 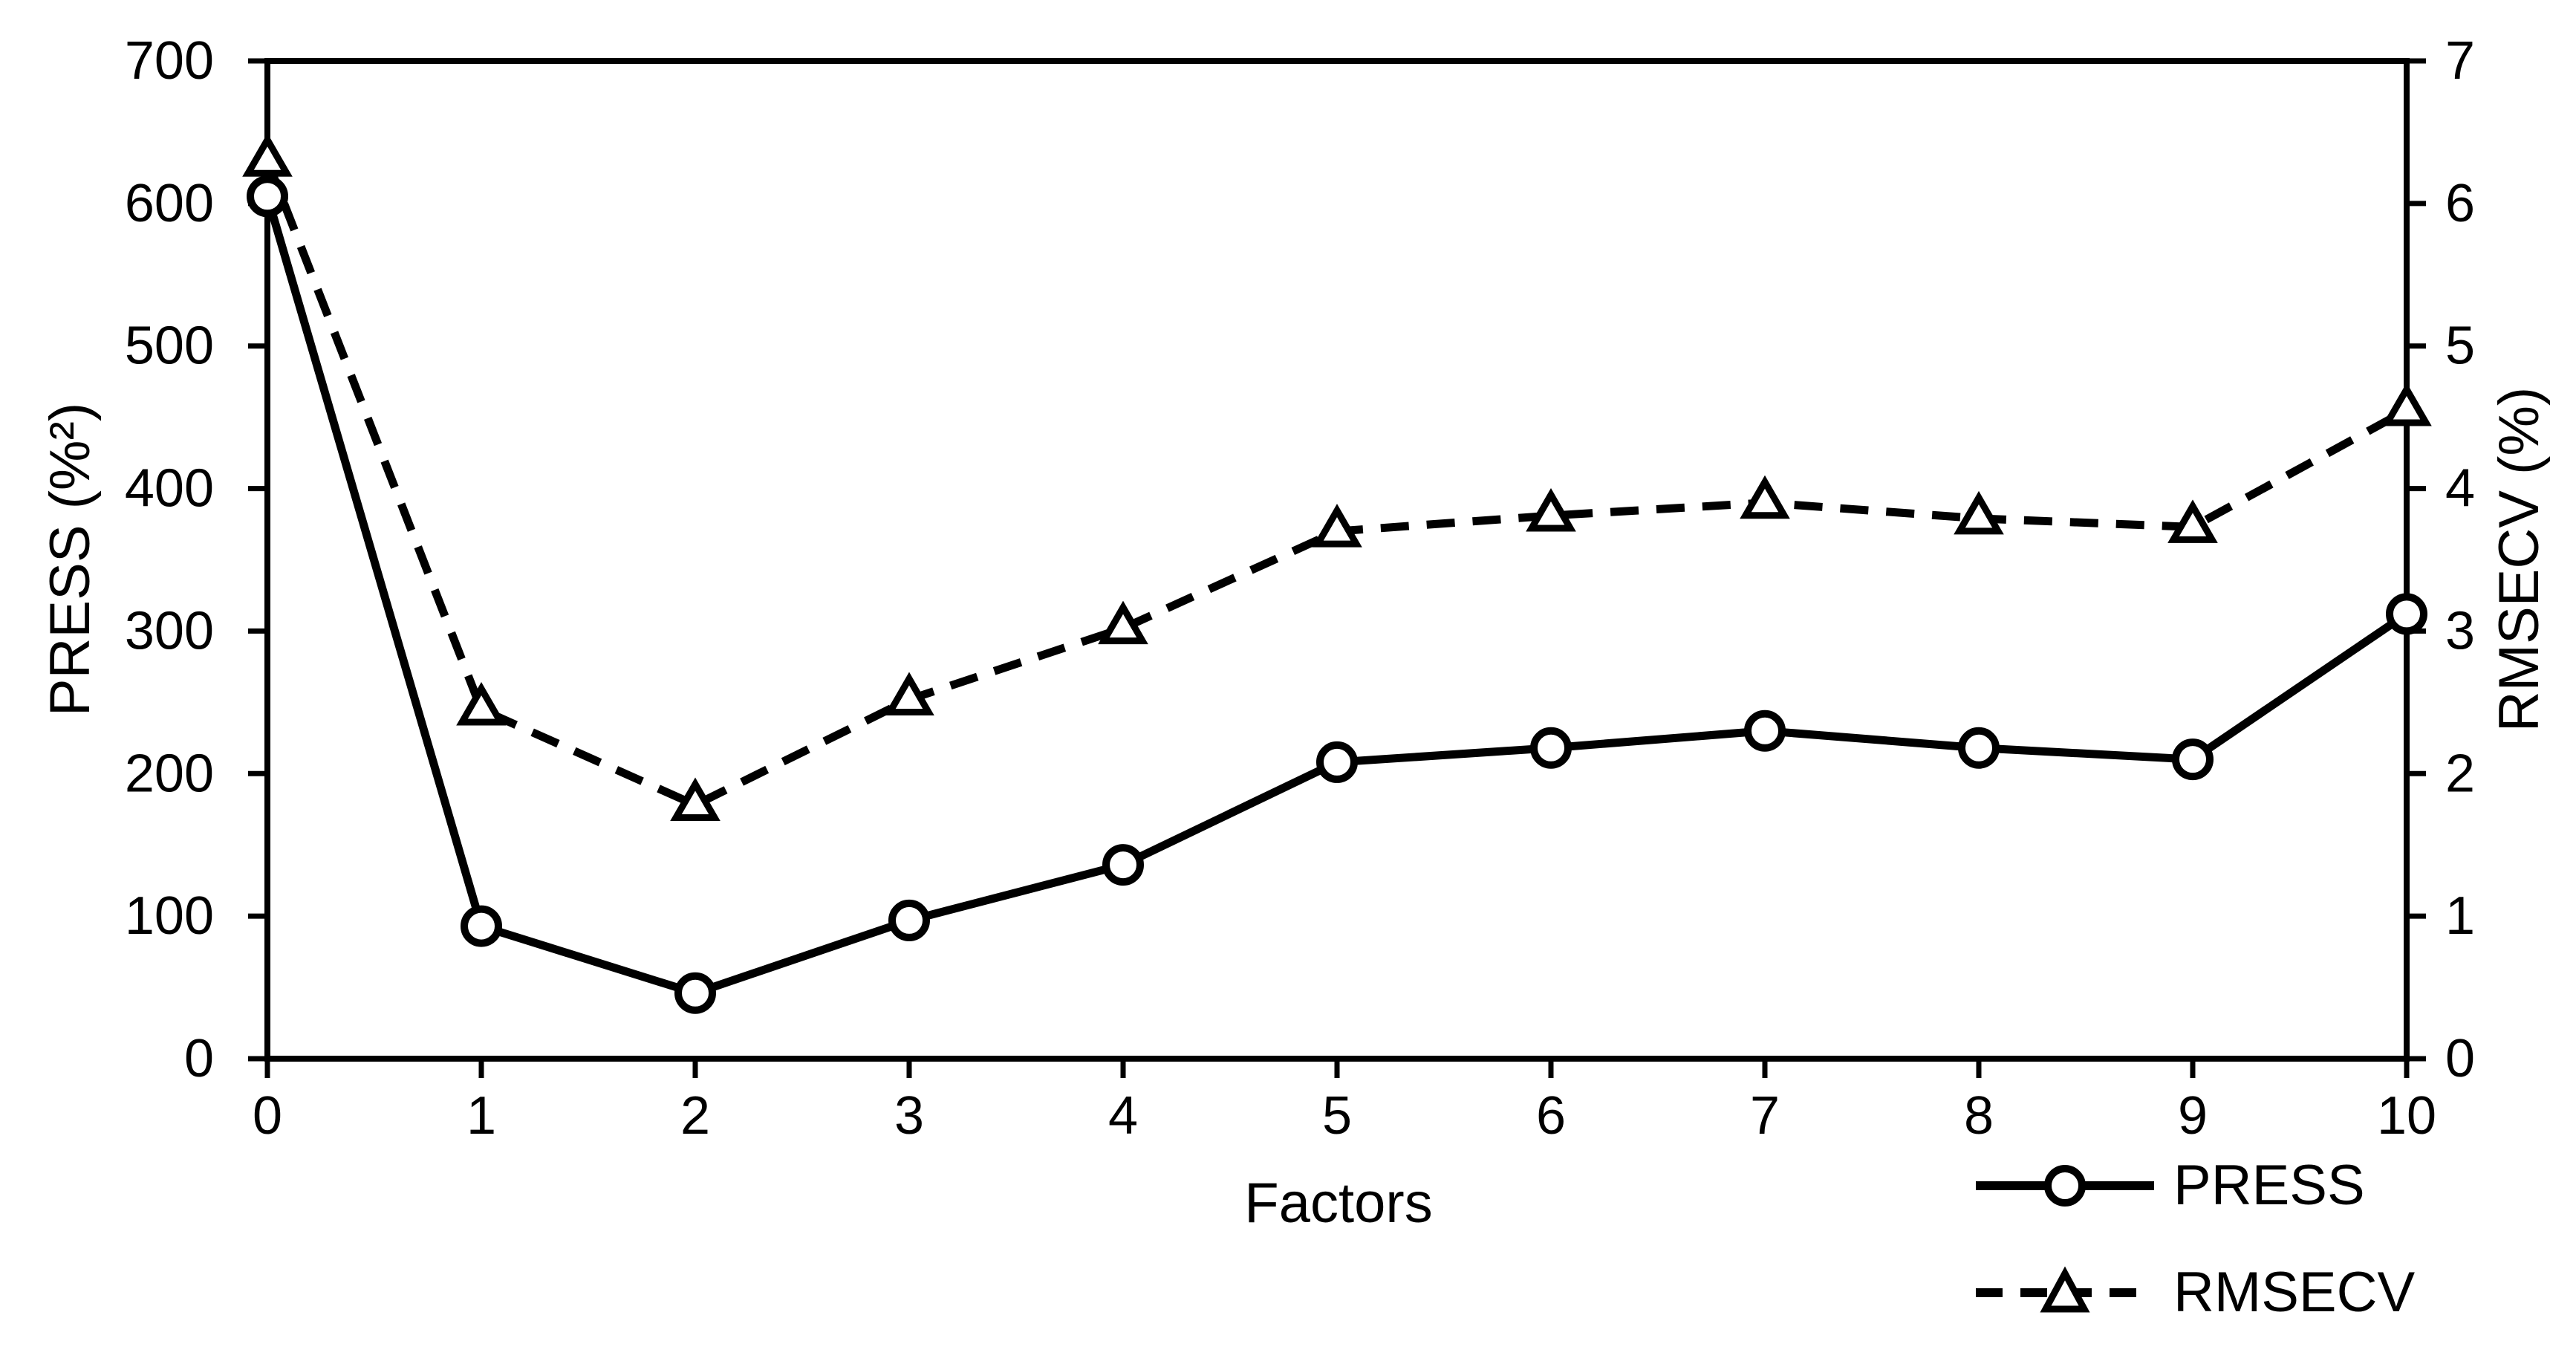 What do you see at coordinates (1551, 1116) in the screenshot?
I see `x-tick-label: 6` at bounding box center [1551, 1116].